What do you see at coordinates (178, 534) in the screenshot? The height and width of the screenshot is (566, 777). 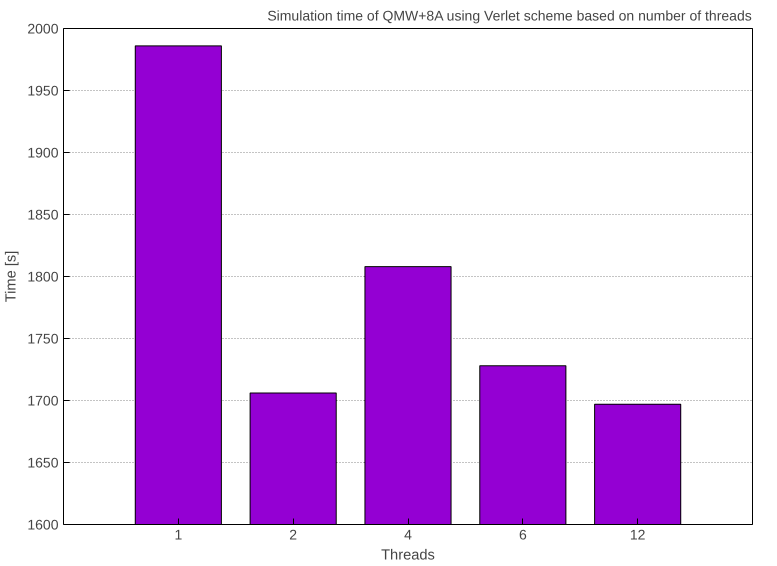 I see `x-tick-label: 1` at bounding box center [178, 534].